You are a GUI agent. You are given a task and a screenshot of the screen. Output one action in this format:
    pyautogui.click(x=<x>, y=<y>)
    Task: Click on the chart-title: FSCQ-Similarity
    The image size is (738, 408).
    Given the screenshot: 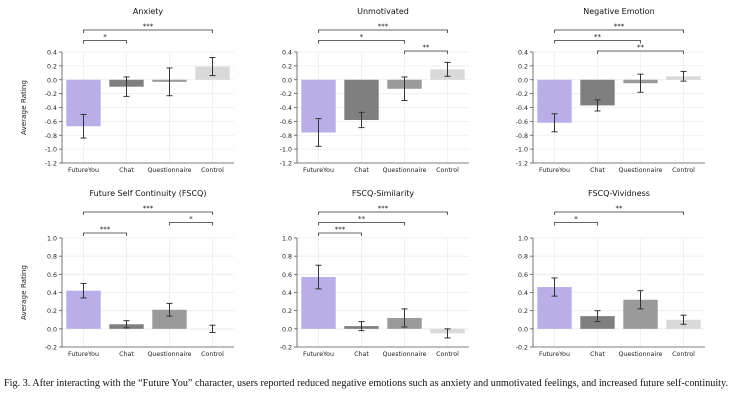 What is the action you would take?
    pyautogui.click(x=383, y=193)
    